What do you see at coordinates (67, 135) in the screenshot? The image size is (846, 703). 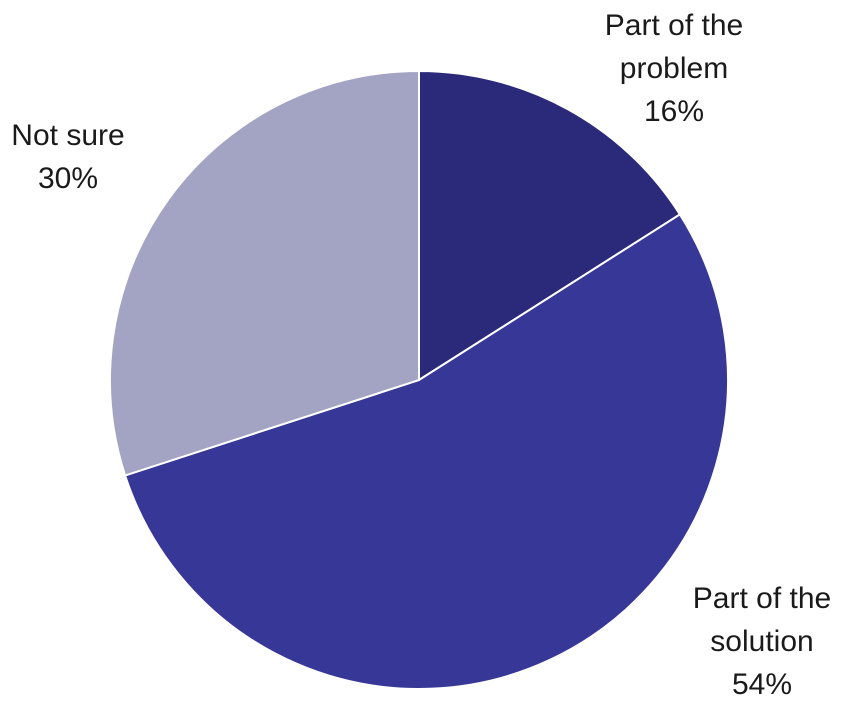 I see `slice-category-label: Not sure` at bounding box center [67, 135].